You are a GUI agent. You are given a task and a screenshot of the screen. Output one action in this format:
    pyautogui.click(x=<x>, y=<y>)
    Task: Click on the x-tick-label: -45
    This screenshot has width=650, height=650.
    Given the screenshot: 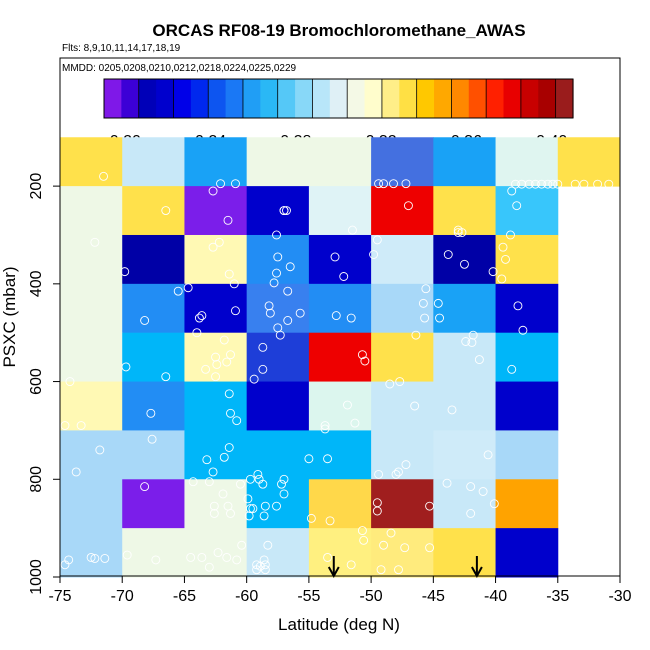 What is the action you would take?
    pyautogui.click(x=433, y=596)
    